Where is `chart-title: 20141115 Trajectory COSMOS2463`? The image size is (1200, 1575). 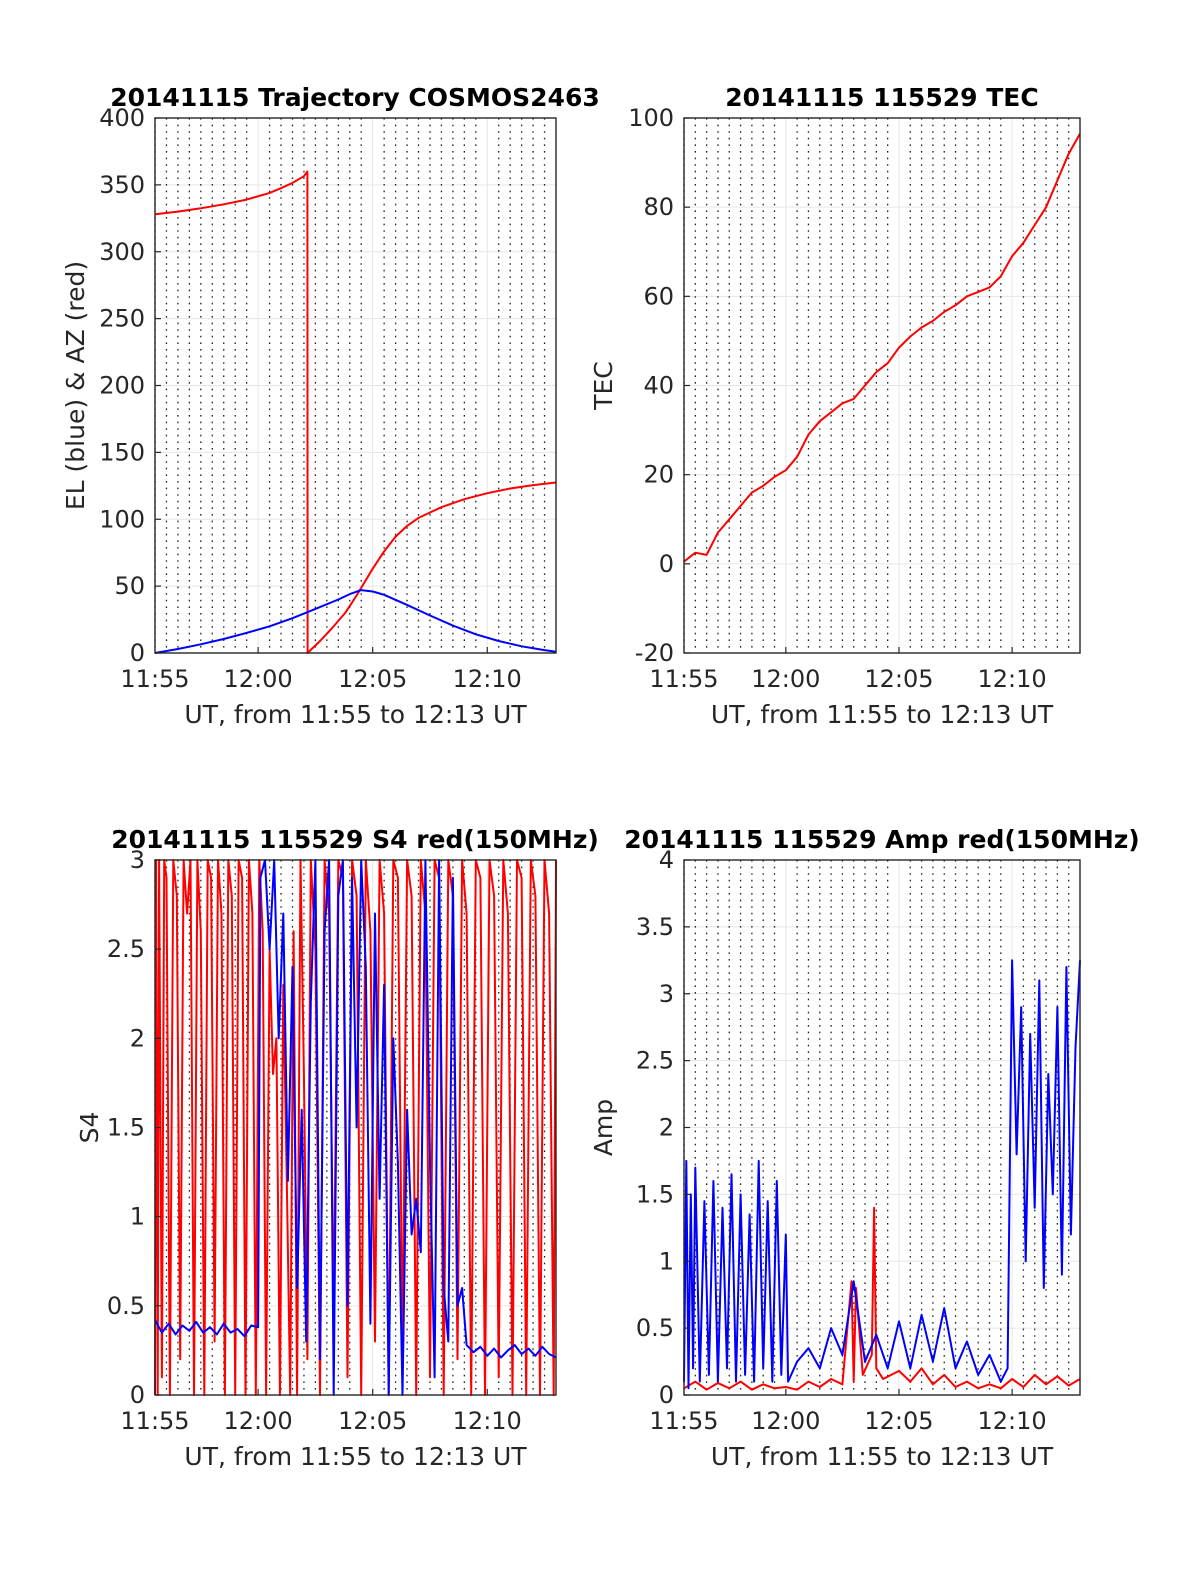 chart-title: 20141115 Trajectory COSMOS2463 is located at coordinates (355, 97).